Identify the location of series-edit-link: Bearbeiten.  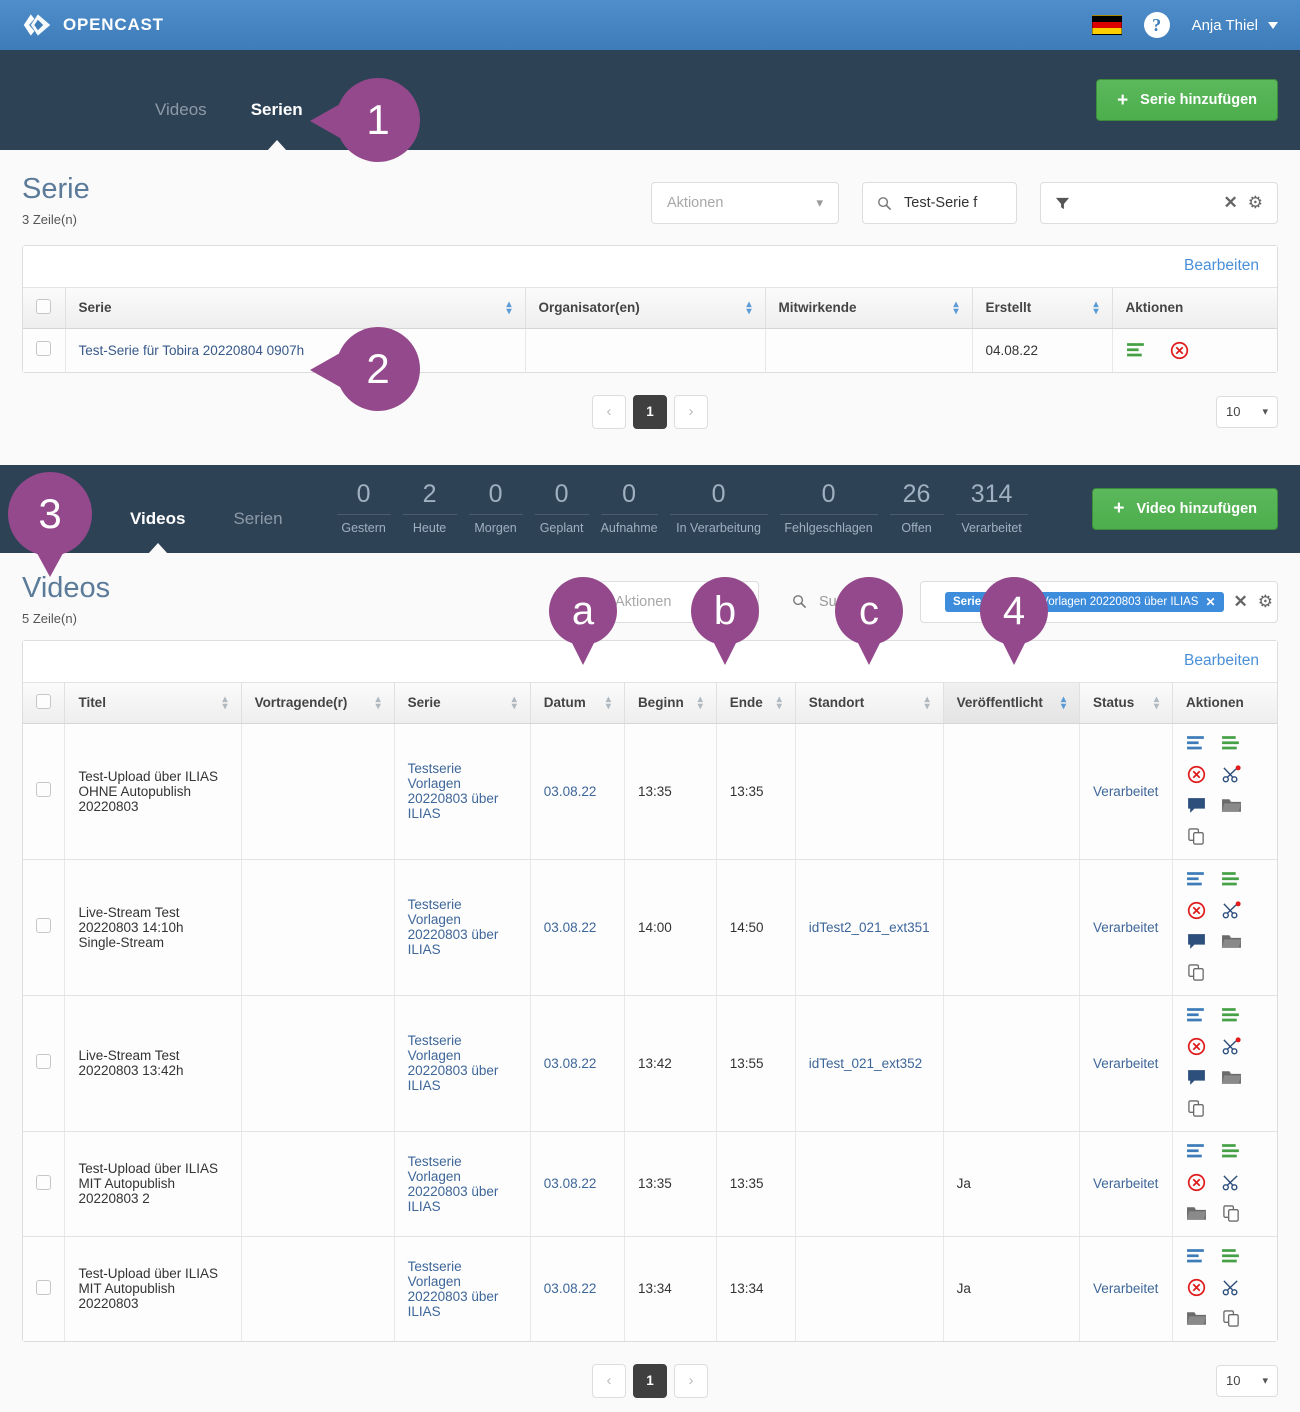
(1221, 266).